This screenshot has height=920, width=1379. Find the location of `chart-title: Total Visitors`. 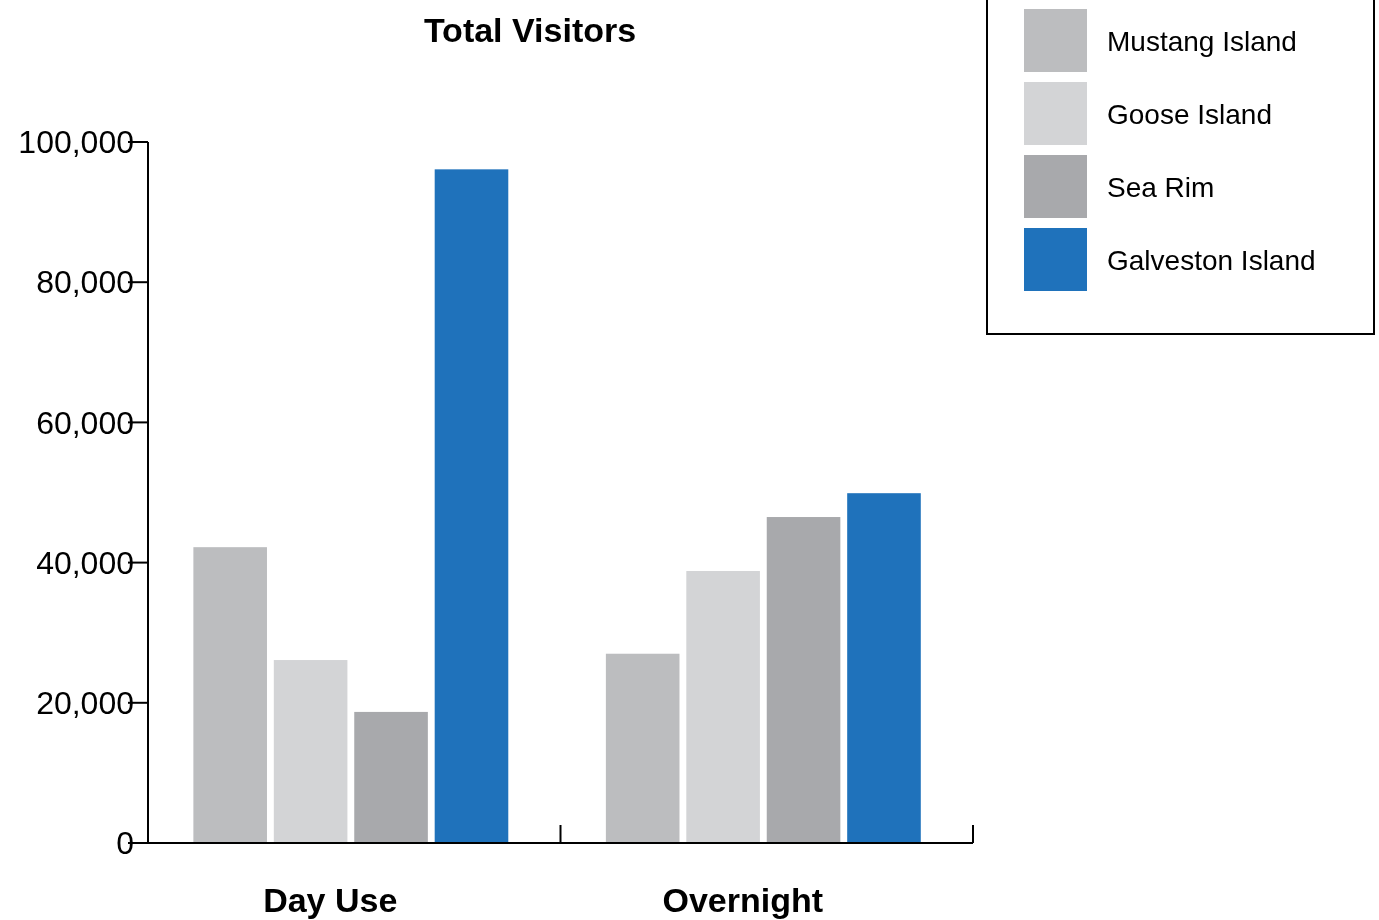

chart-title: Total Visitors is located at coordinates (530, 30).